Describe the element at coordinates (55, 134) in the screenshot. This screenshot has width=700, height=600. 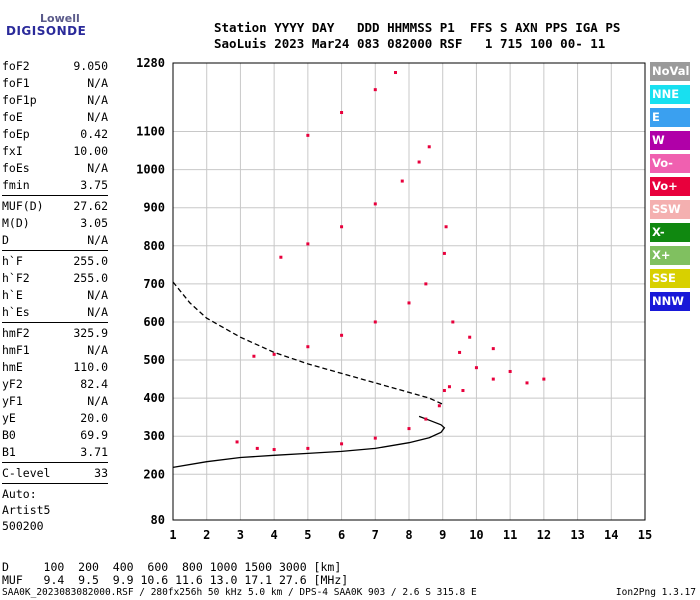
I see `param-row-foep: foEp 0.42` at that location.